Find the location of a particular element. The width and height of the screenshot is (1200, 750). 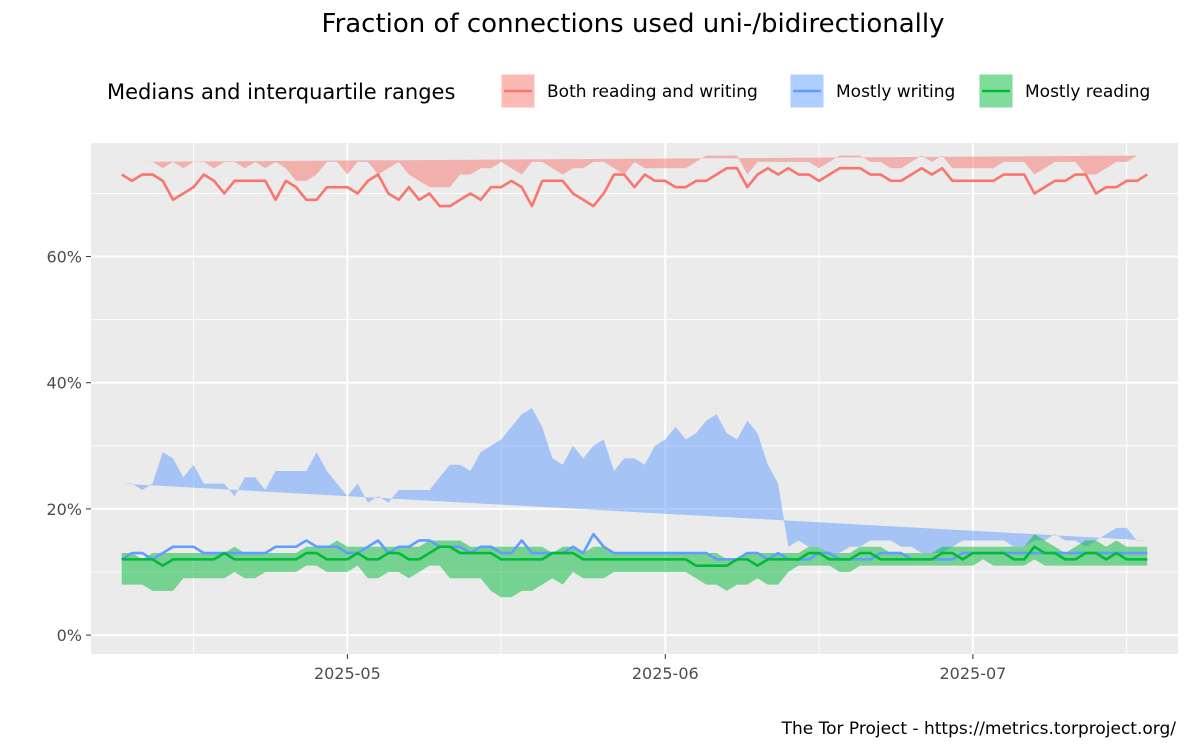

legend-label: Mostly writing is located at coordinates (895, 92).